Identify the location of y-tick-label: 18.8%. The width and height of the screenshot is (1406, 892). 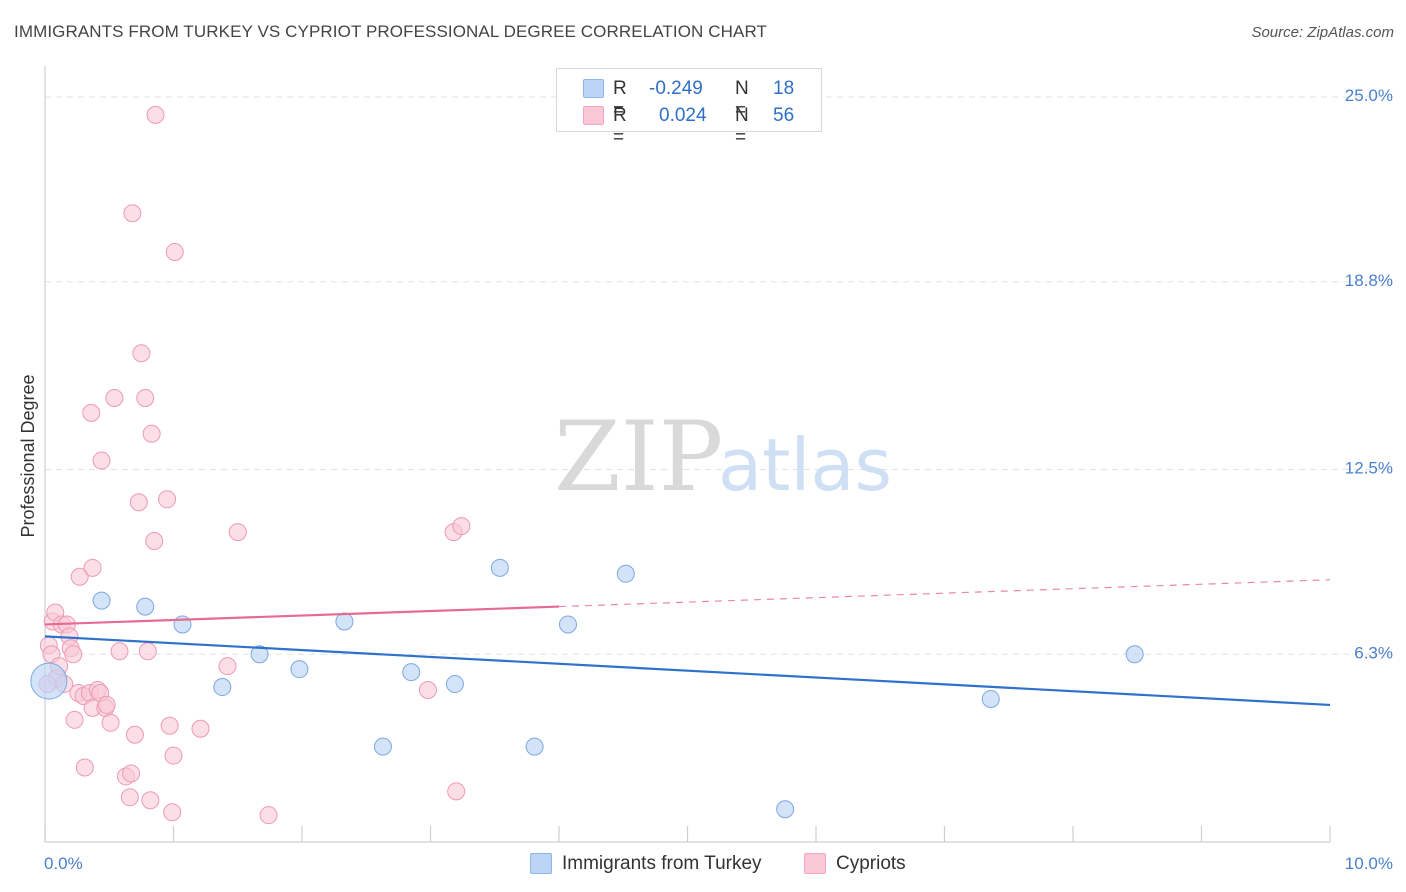
(1369, 280).